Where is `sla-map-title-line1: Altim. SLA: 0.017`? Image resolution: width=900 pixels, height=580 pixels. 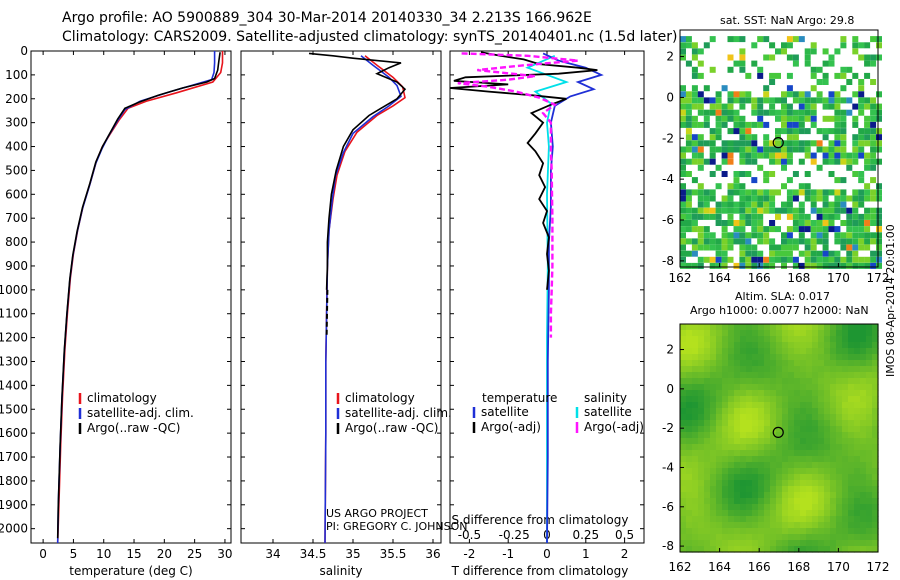 sla-map-title-line1: Altim. SLA: 0.017 is located at coordinates (783, 296).